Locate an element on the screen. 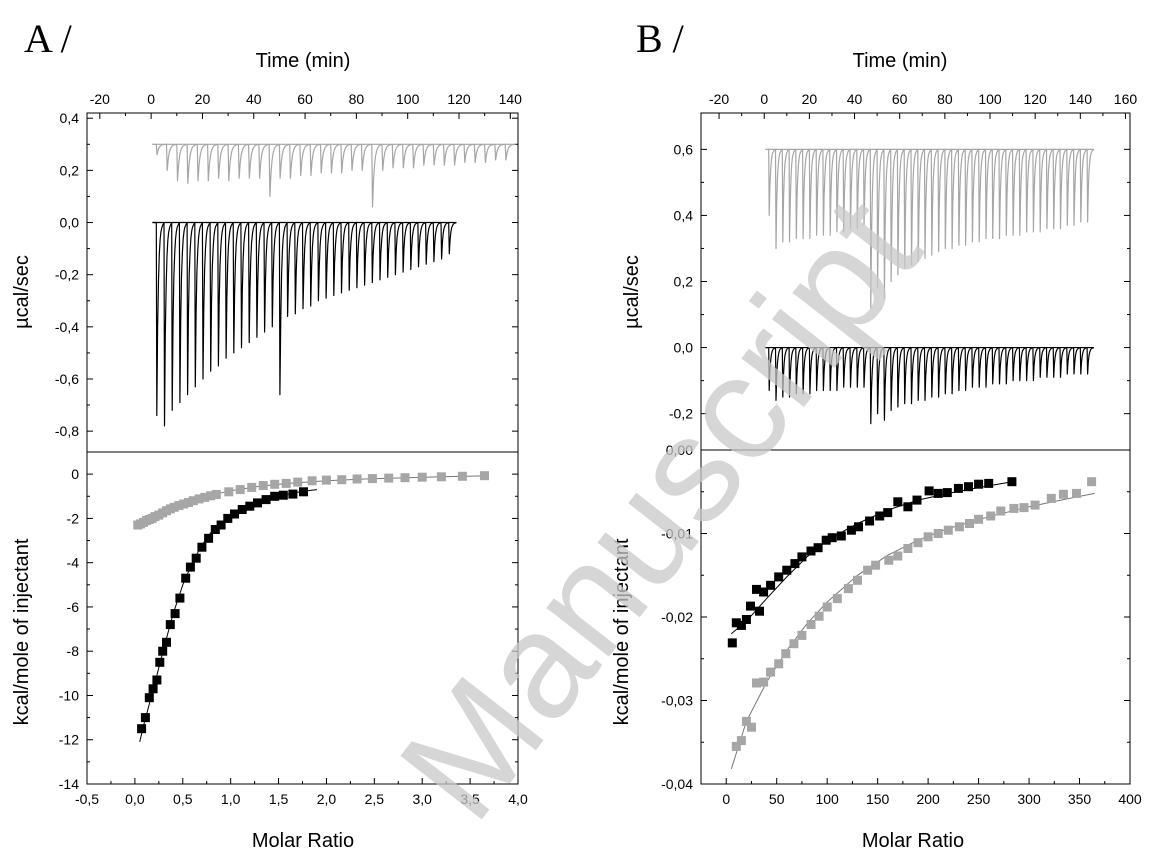 The width and height of the screenshot is (1149, 855). x-tick-label: 350 is located at coordinates (1080, 799).